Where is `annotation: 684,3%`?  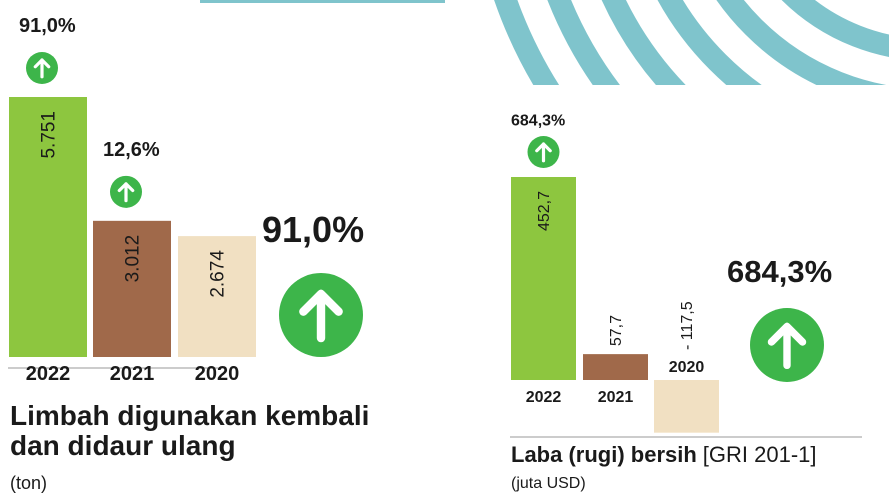
annotation: 684,3% is located at coordinates (538, 121).